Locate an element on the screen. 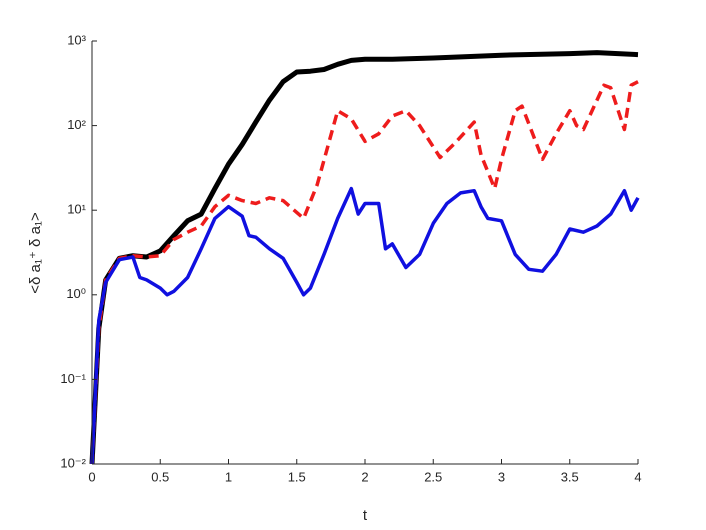  x-tick-label: 0 is located at coordinates (91, 476).